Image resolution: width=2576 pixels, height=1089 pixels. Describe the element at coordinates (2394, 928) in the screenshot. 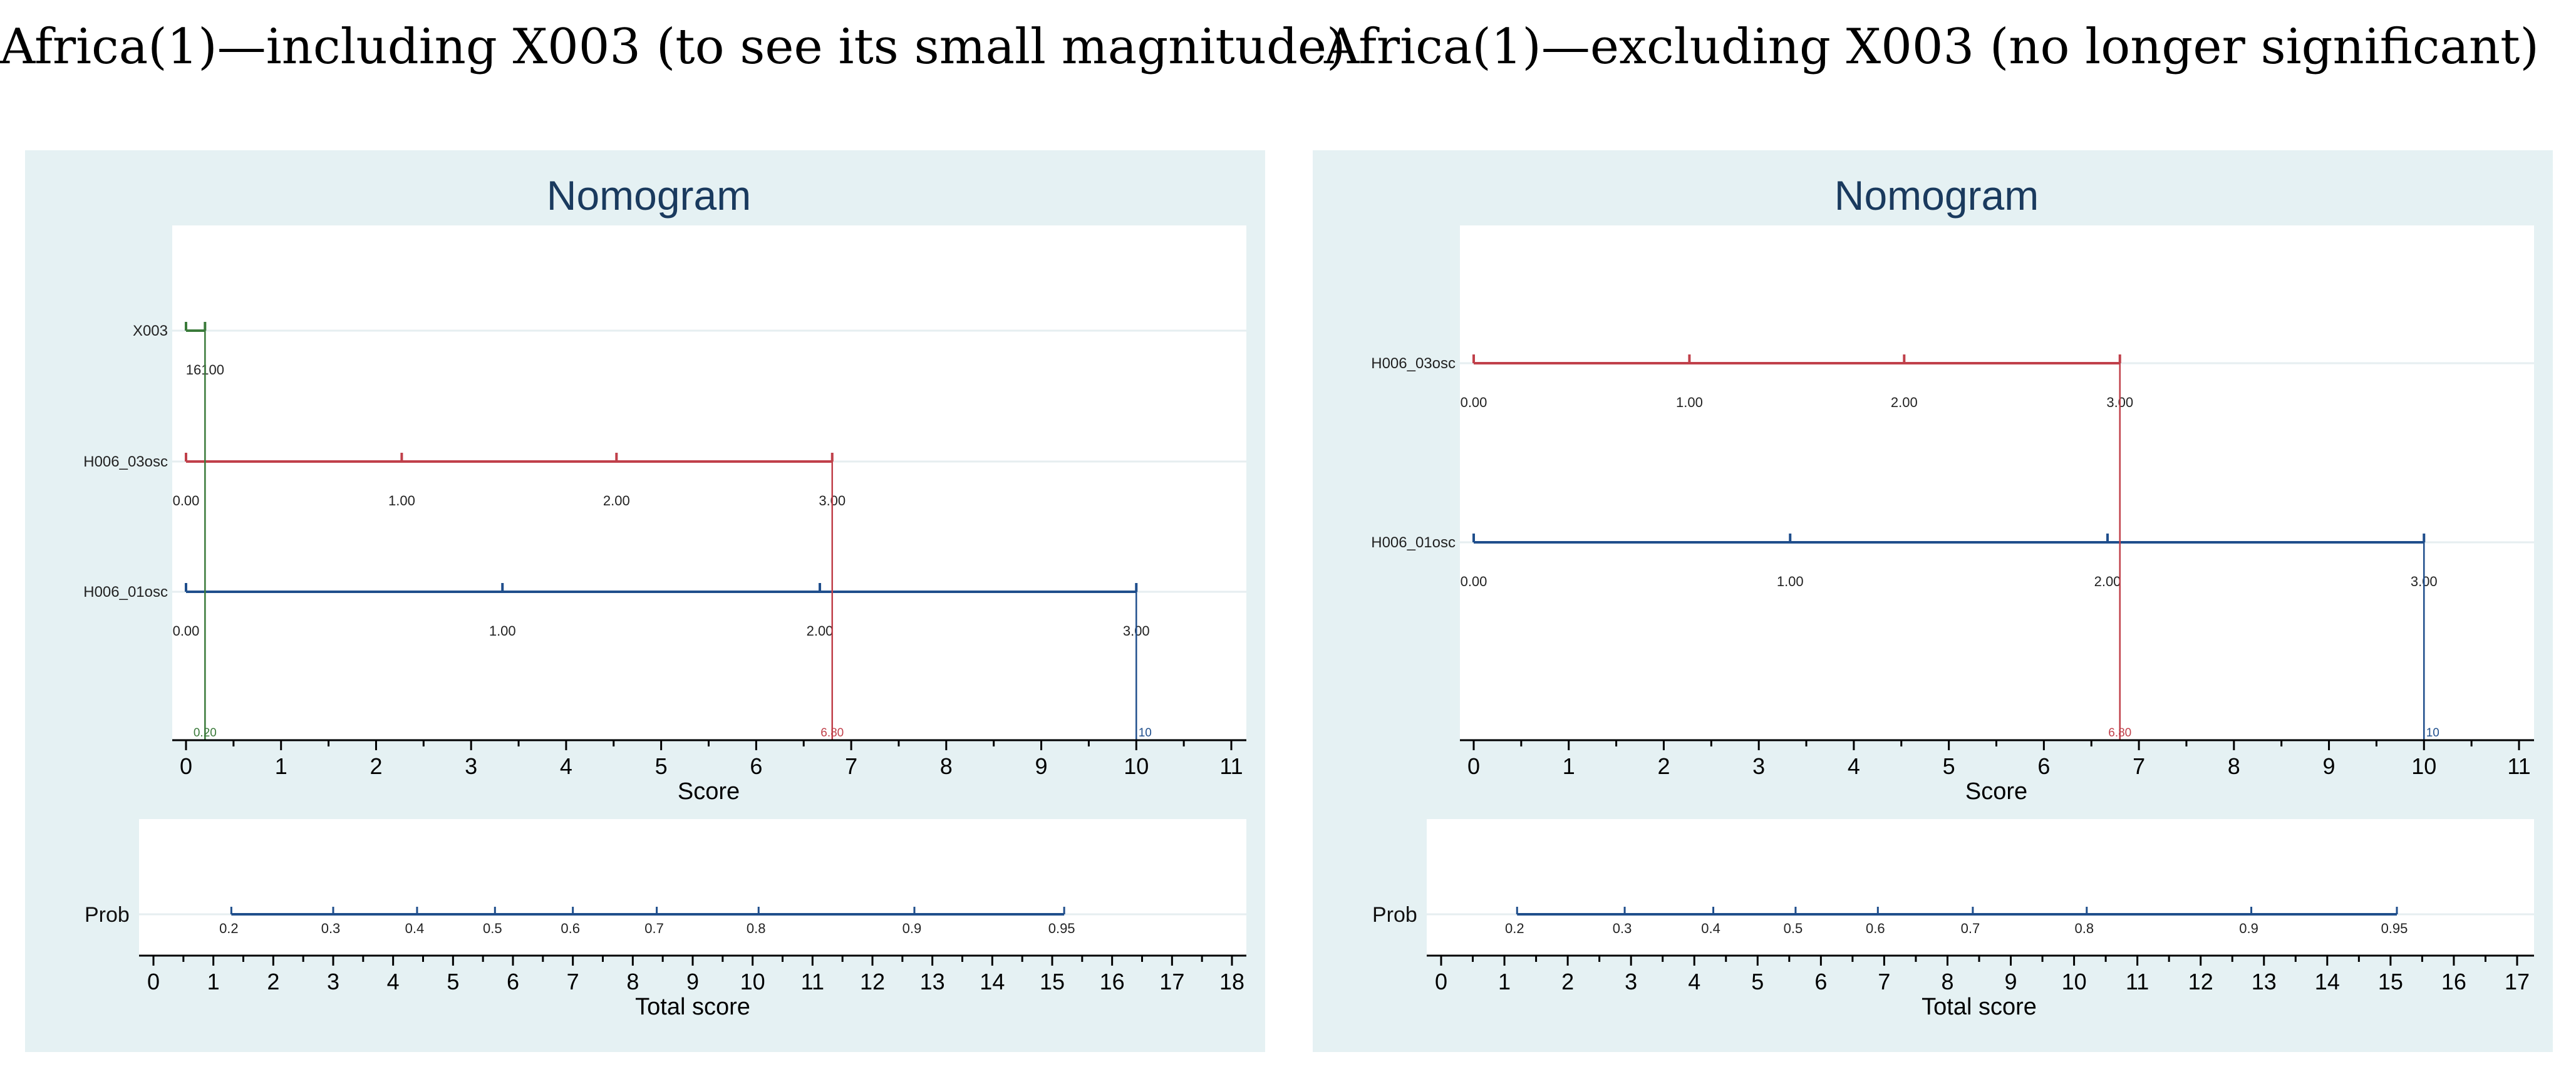

I see `prob-tick-label: 0.95` at that location.